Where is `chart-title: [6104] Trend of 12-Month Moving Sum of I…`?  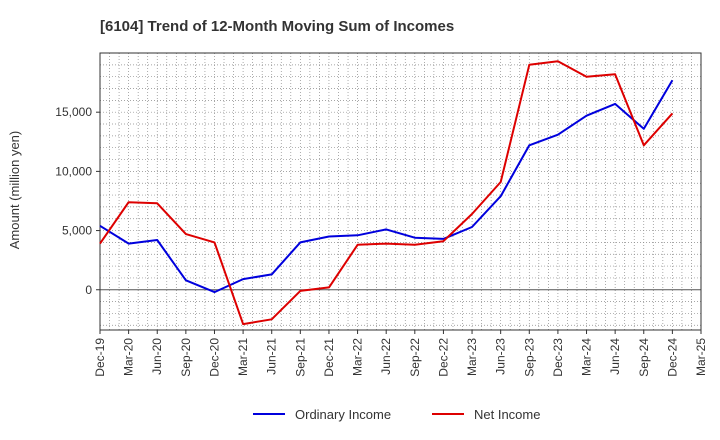 chart-title: [6104] Trend of 12-Month Moving Sum of I… is located at coordinates (277, 26).